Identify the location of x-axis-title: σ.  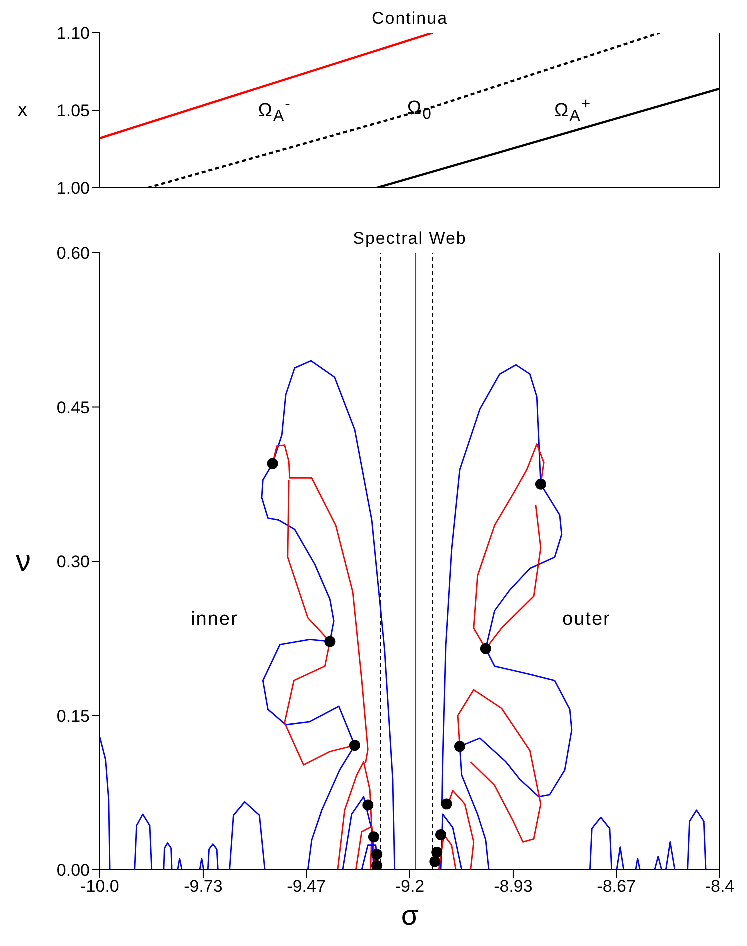
(410, 916).